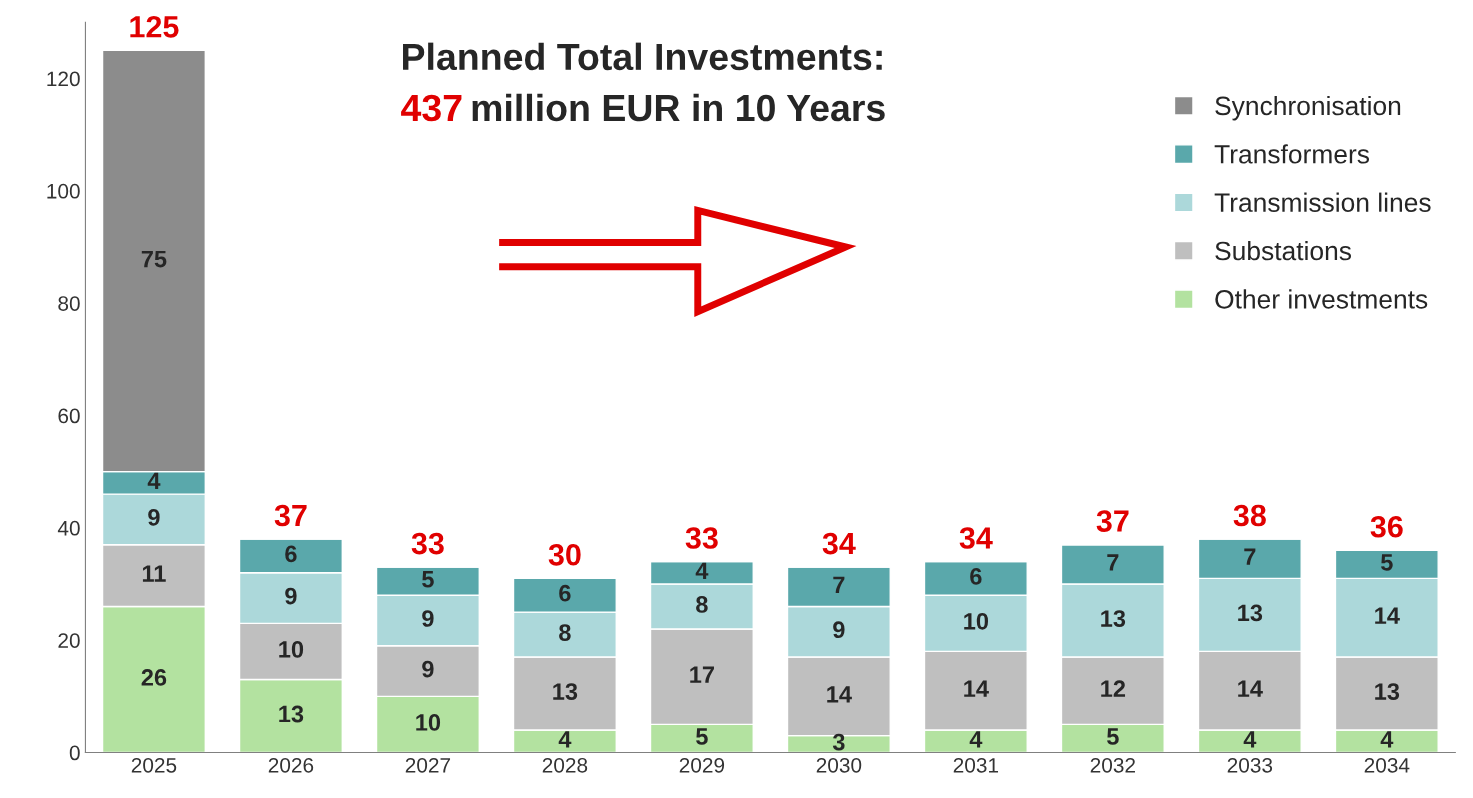 This screenshot has width=1473, height=798. Describe the element at coordinates (1113, 688) in the screenshot. I see `data-label: 12` at that location.